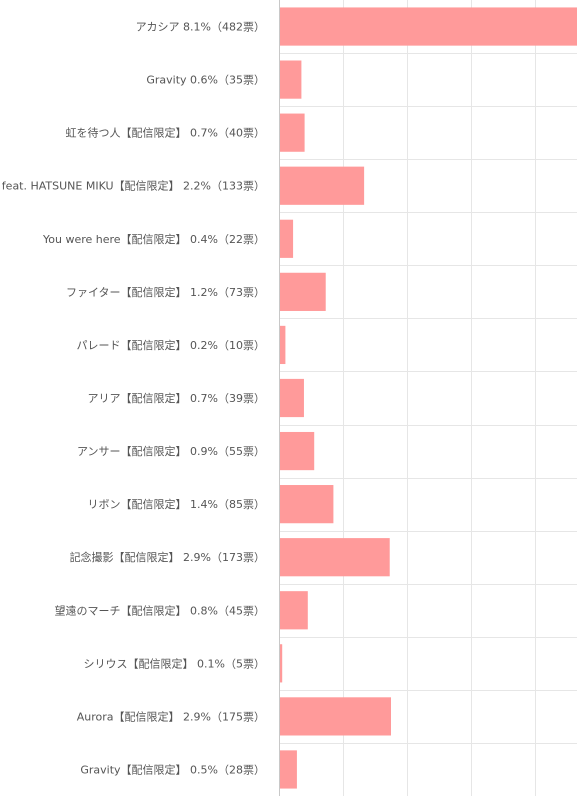  Describe the element at coordinates (176, 398) in the screenshot. I see `category-label: アリア【配信限定】 0.7%（39票）` at that location.